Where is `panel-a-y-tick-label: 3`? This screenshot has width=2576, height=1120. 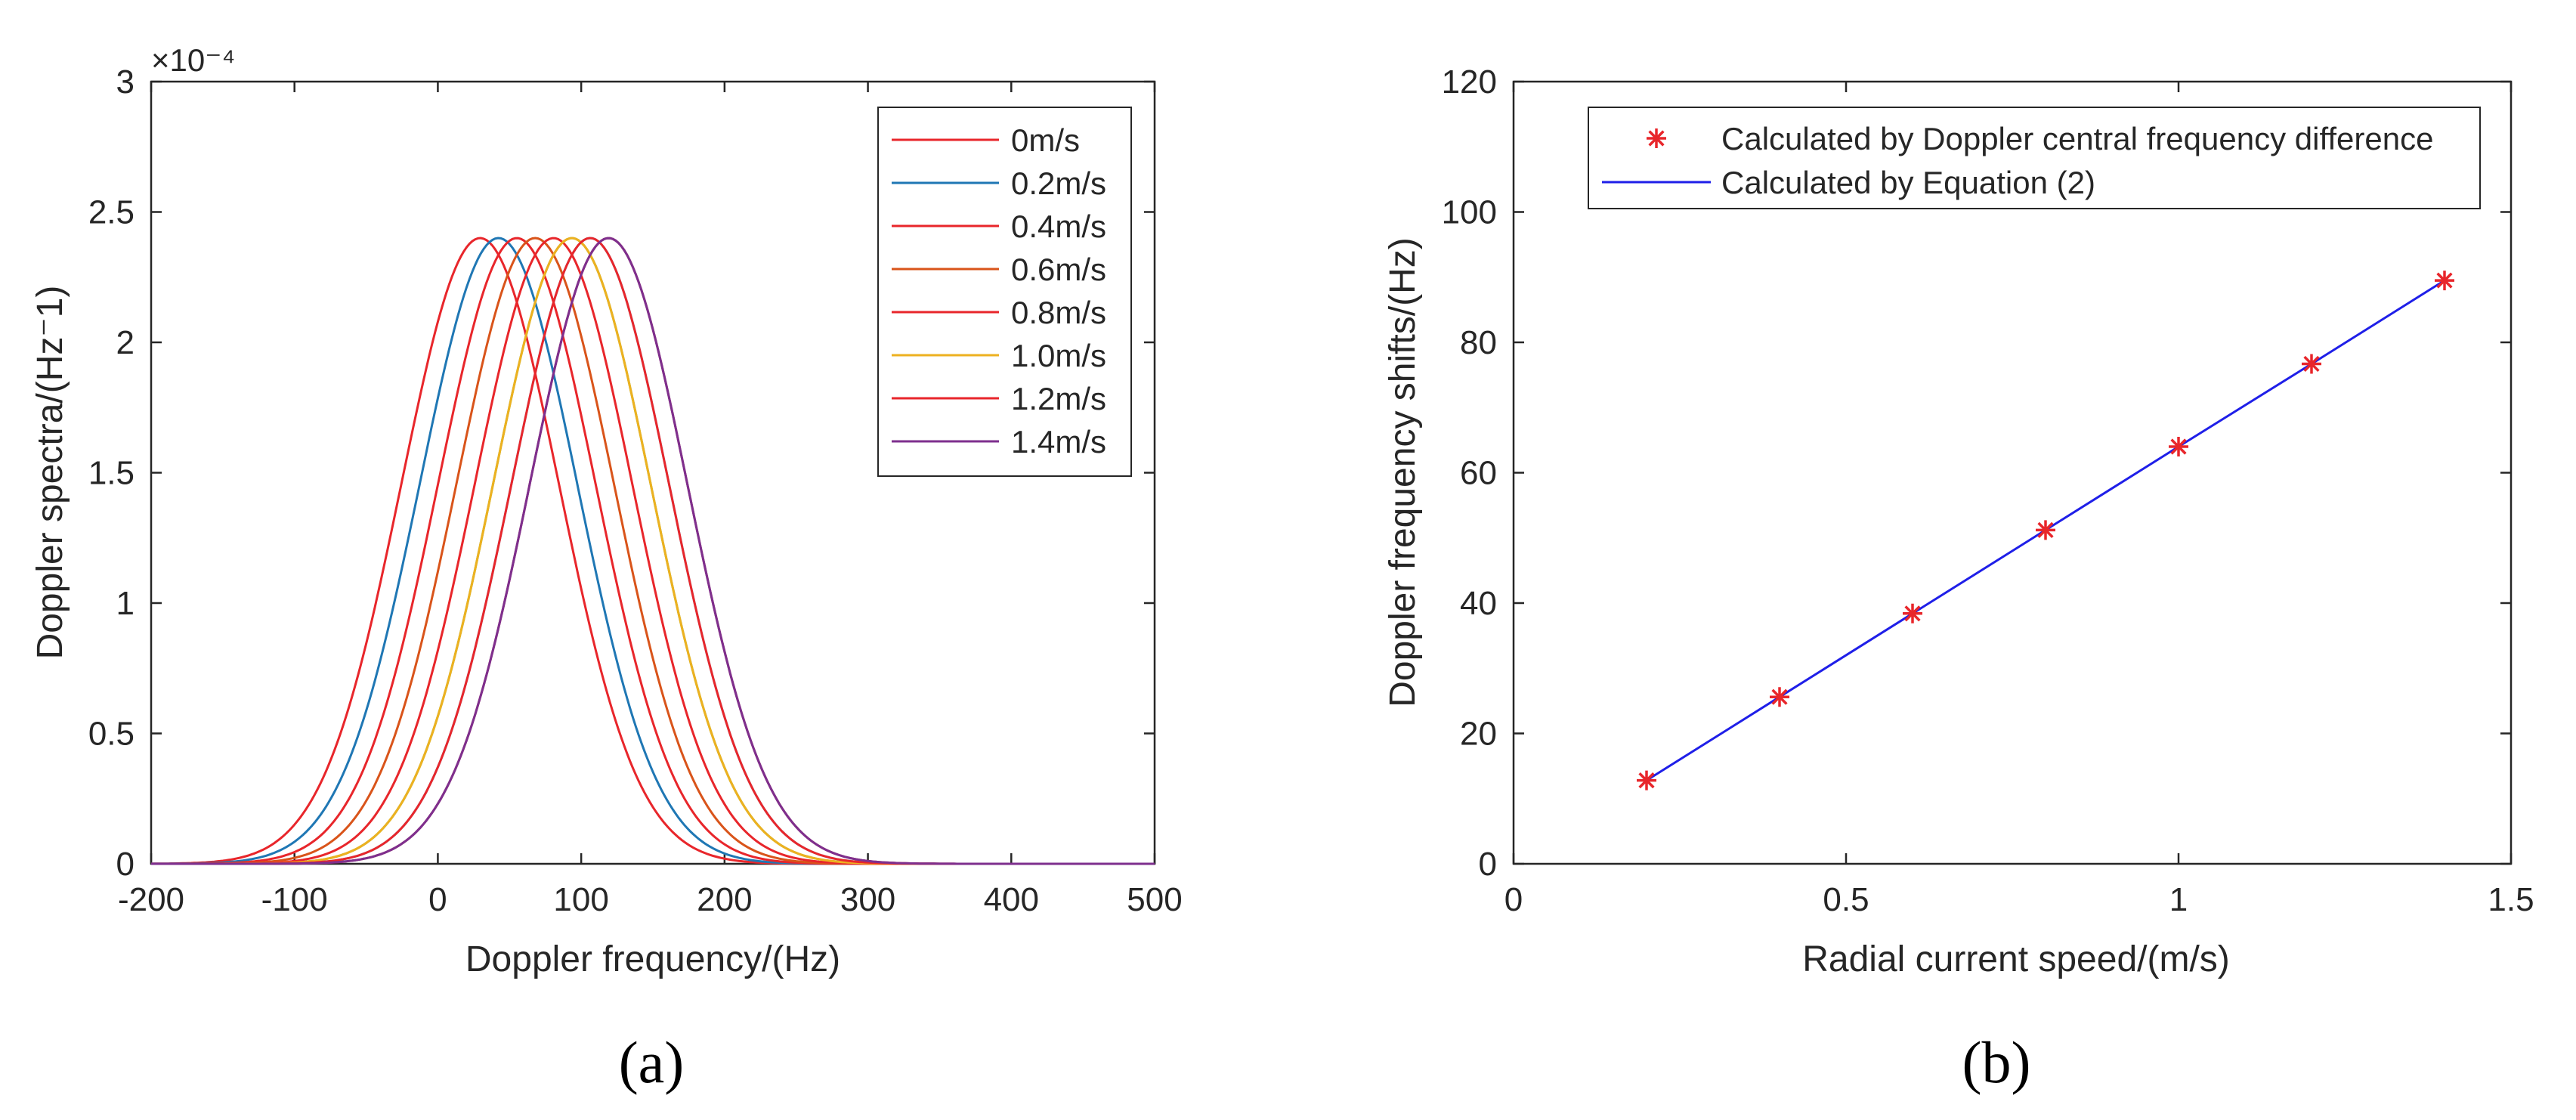 panel-a-y-tick-label: 3 is located at coordinates (126, 82).